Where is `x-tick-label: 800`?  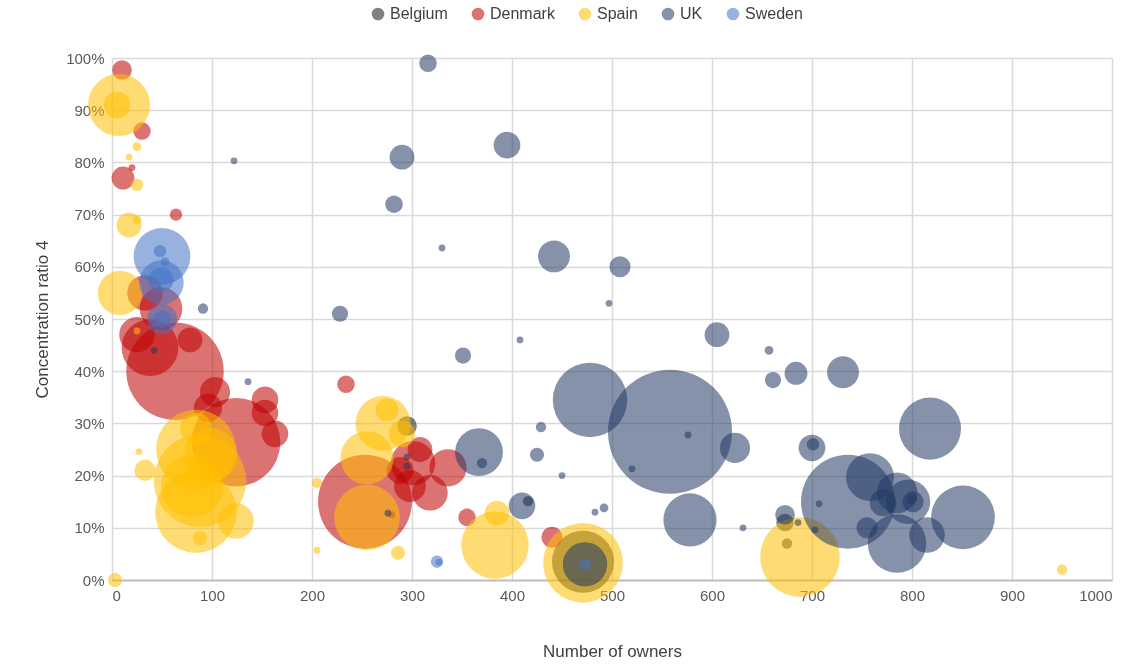
x-tick-label: 800 is located at coordinates (912, 595).